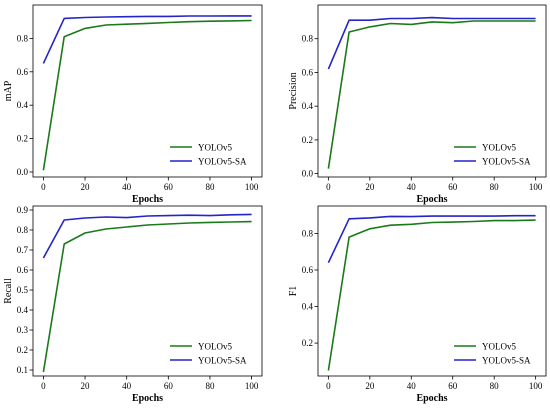 Image resolution: width=550 pixels, height=408 pixels. I want to click on y-axis-label: Recall, so click(8, 291).